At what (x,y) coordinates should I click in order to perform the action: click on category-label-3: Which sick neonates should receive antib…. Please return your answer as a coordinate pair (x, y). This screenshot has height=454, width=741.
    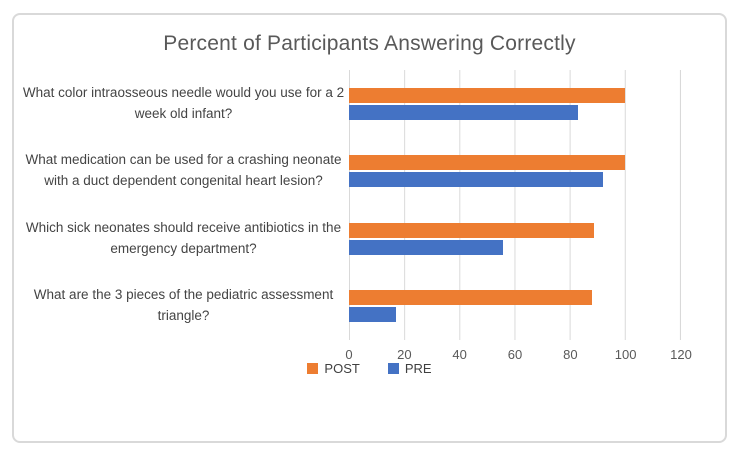
    Looking at the image, I should click on (183, 237).